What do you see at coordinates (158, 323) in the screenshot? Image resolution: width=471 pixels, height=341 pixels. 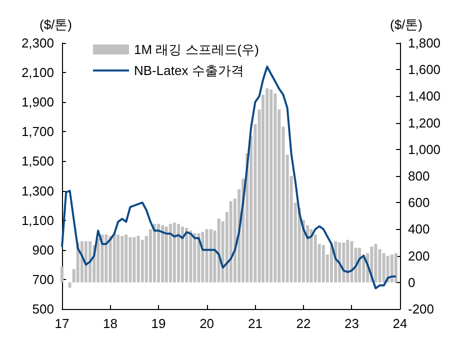 I see `x-tick-label: 19` at bounding box center [158, 323].